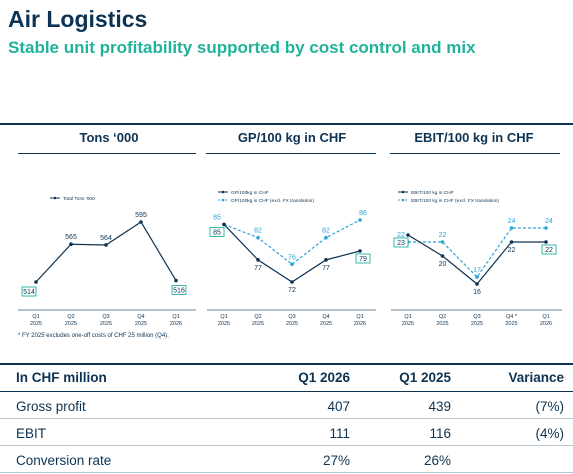 Image resolution: width=573 pixels, height=474 pixels. Describe the element at coordinates (439, 406) in the screenshot. I see `row-value: 439` at that location.